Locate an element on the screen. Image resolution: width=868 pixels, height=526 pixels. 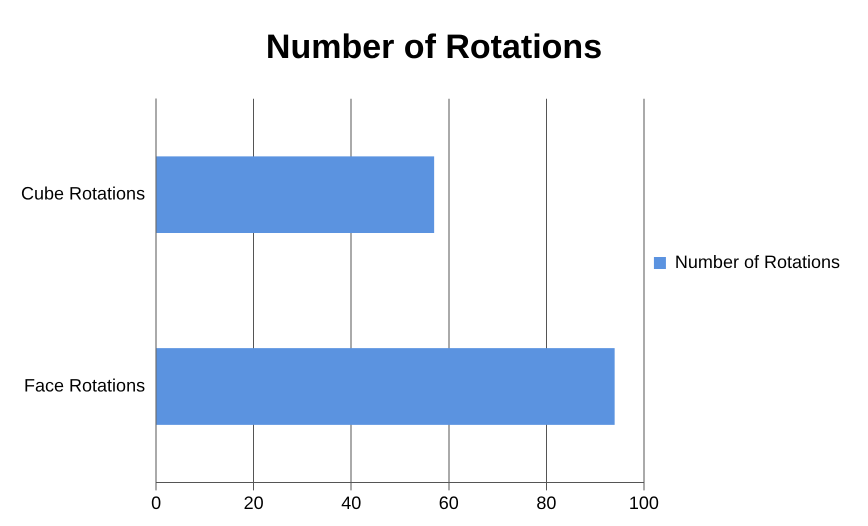
x-tick-label: 100 is located at coordinates (643, 503).